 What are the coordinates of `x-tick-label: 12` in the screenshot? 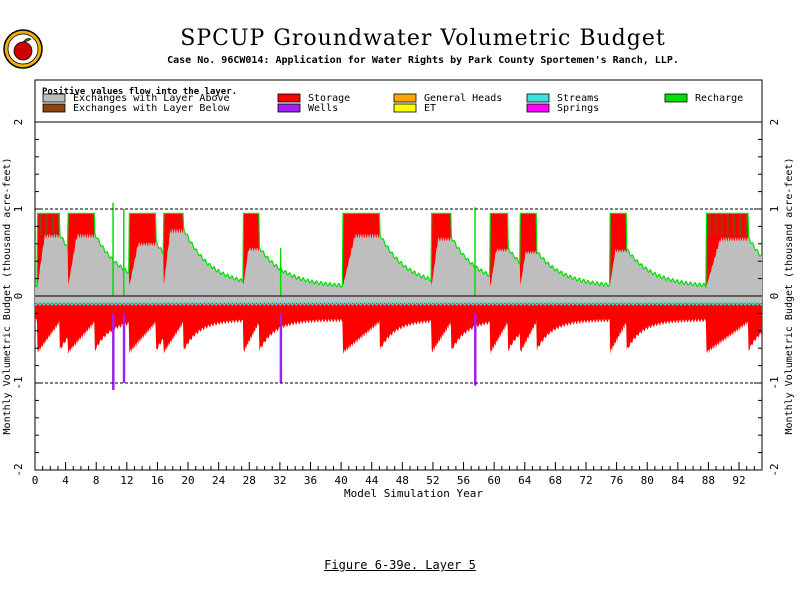 It's located at (126, 480).